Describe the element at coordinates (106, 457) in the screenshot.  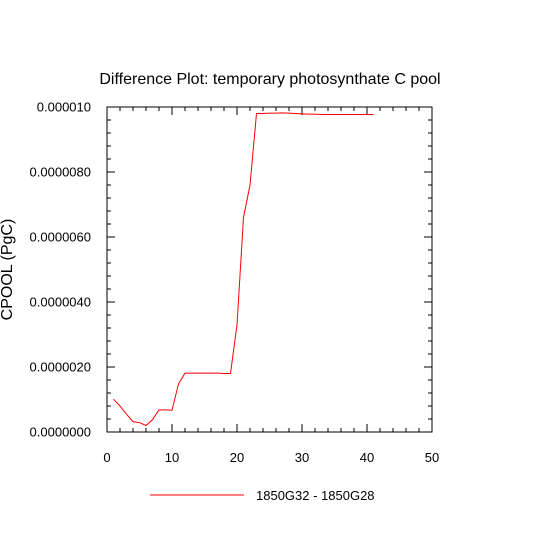
I see `x-tick-label: 0` at that location.